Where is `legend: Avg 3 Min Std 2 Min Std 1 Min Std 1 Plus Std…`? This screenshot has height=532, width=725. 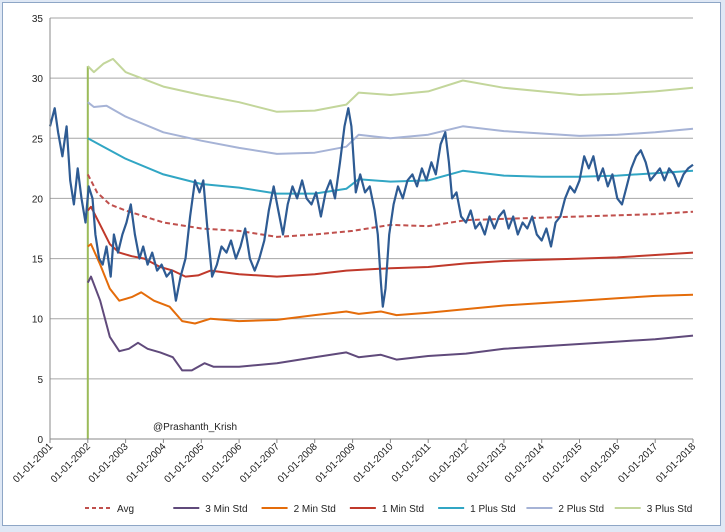 legend: Avg 3 Min Std 2 Min Std 1 Min Std 1 Plus Std… is located at coordinates (388, 509).